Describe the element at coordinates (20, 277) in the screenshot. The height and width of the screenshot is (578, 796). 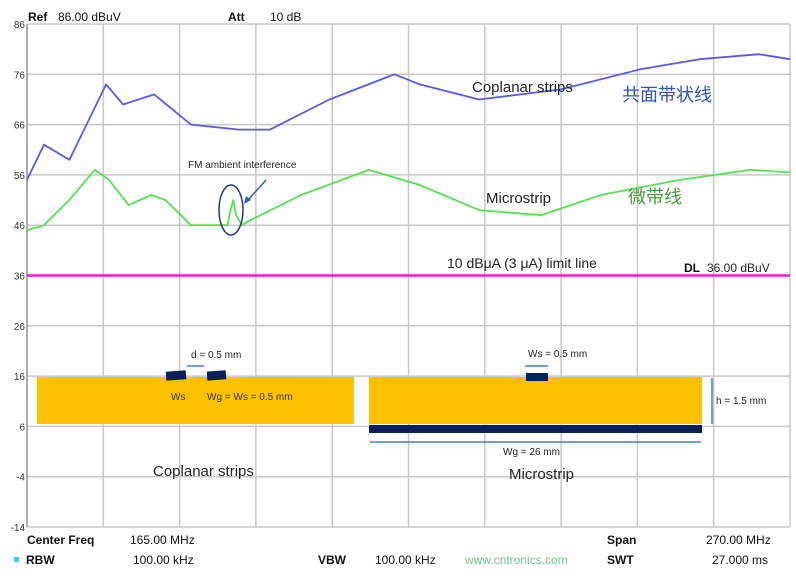
I see `y-tick-label: 36` at that location.